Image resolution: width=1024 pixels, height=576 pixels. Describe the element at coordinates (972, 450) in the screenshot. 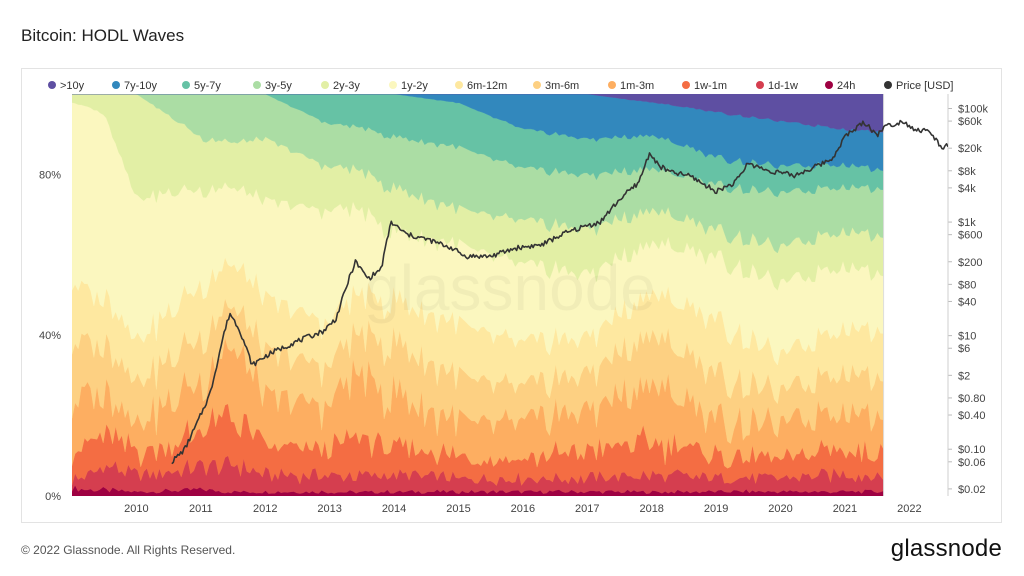

I see `y-right-tick: $0.10` at that location.